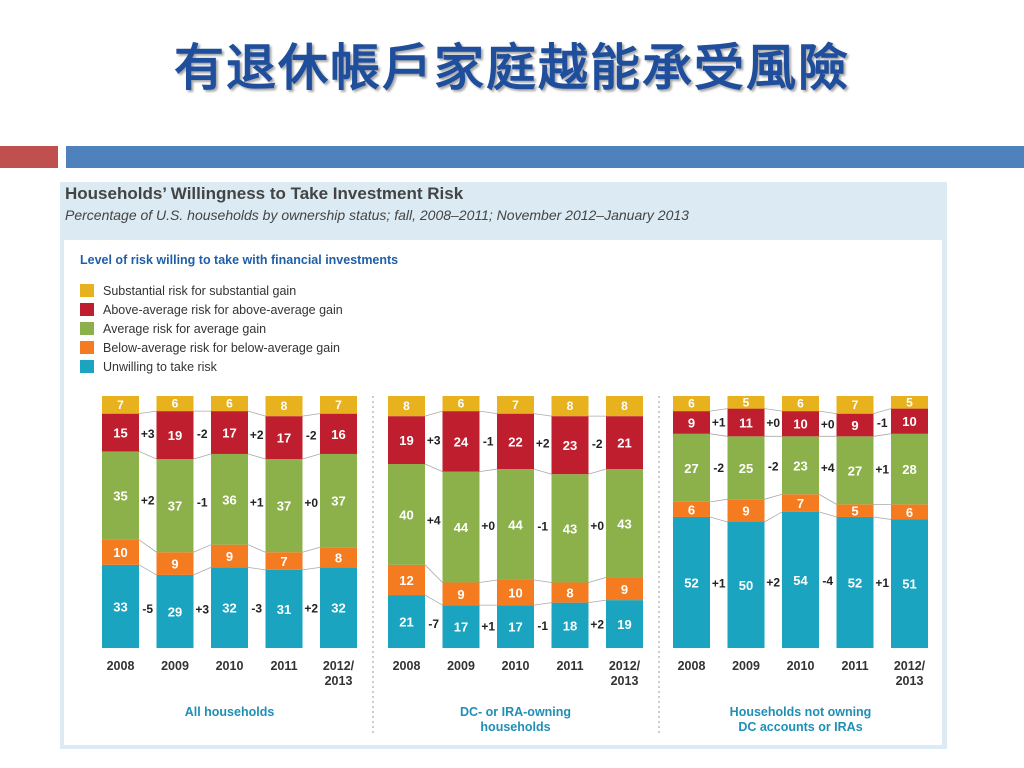 The height and width of the screenshot is (768, 1024). What do you see at coordinates (29, 157) in the screenshot?
I see `decorative-bar-red` at bounding box center [29, 157].